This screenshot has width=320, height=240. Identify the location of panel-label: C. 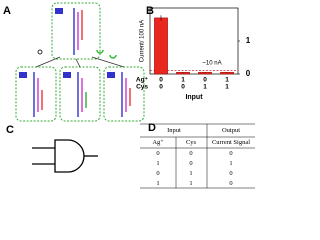
(10, 130).